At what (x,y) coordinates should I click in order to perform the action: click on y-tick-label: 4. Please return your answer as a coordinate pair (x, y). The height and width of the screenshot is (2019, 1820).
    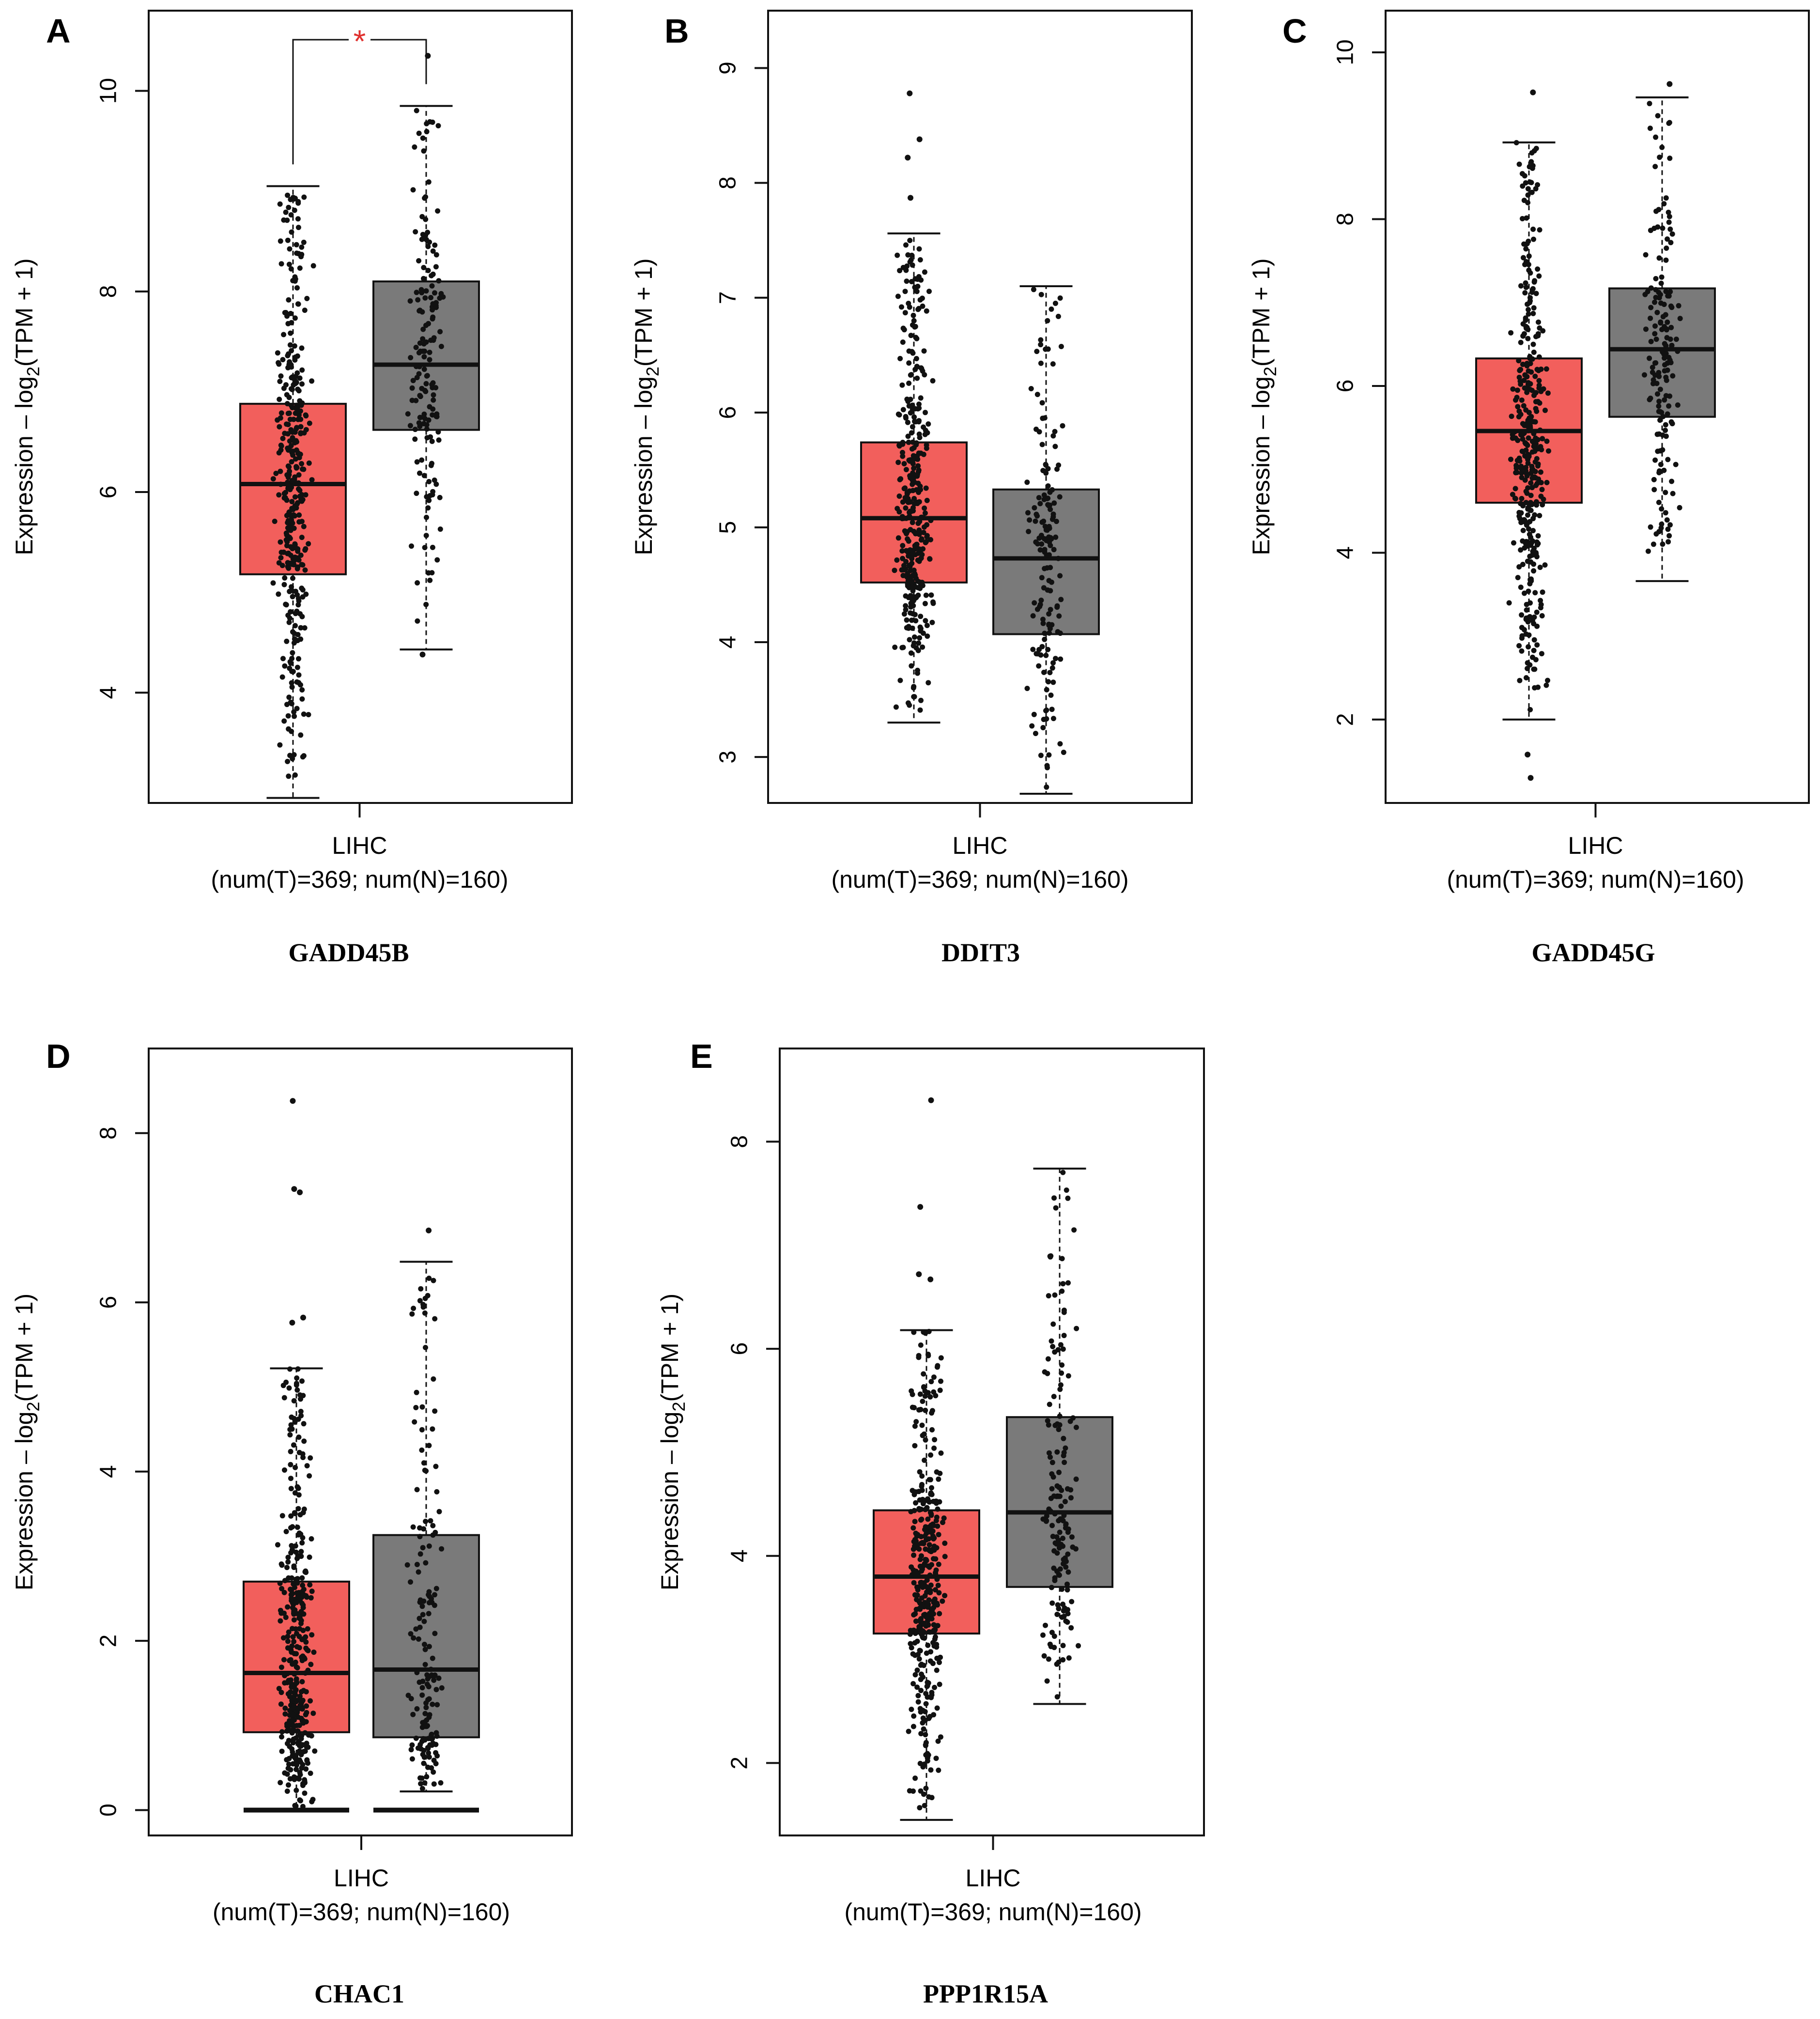
    Looking at the image, I should click on (740, 1555).